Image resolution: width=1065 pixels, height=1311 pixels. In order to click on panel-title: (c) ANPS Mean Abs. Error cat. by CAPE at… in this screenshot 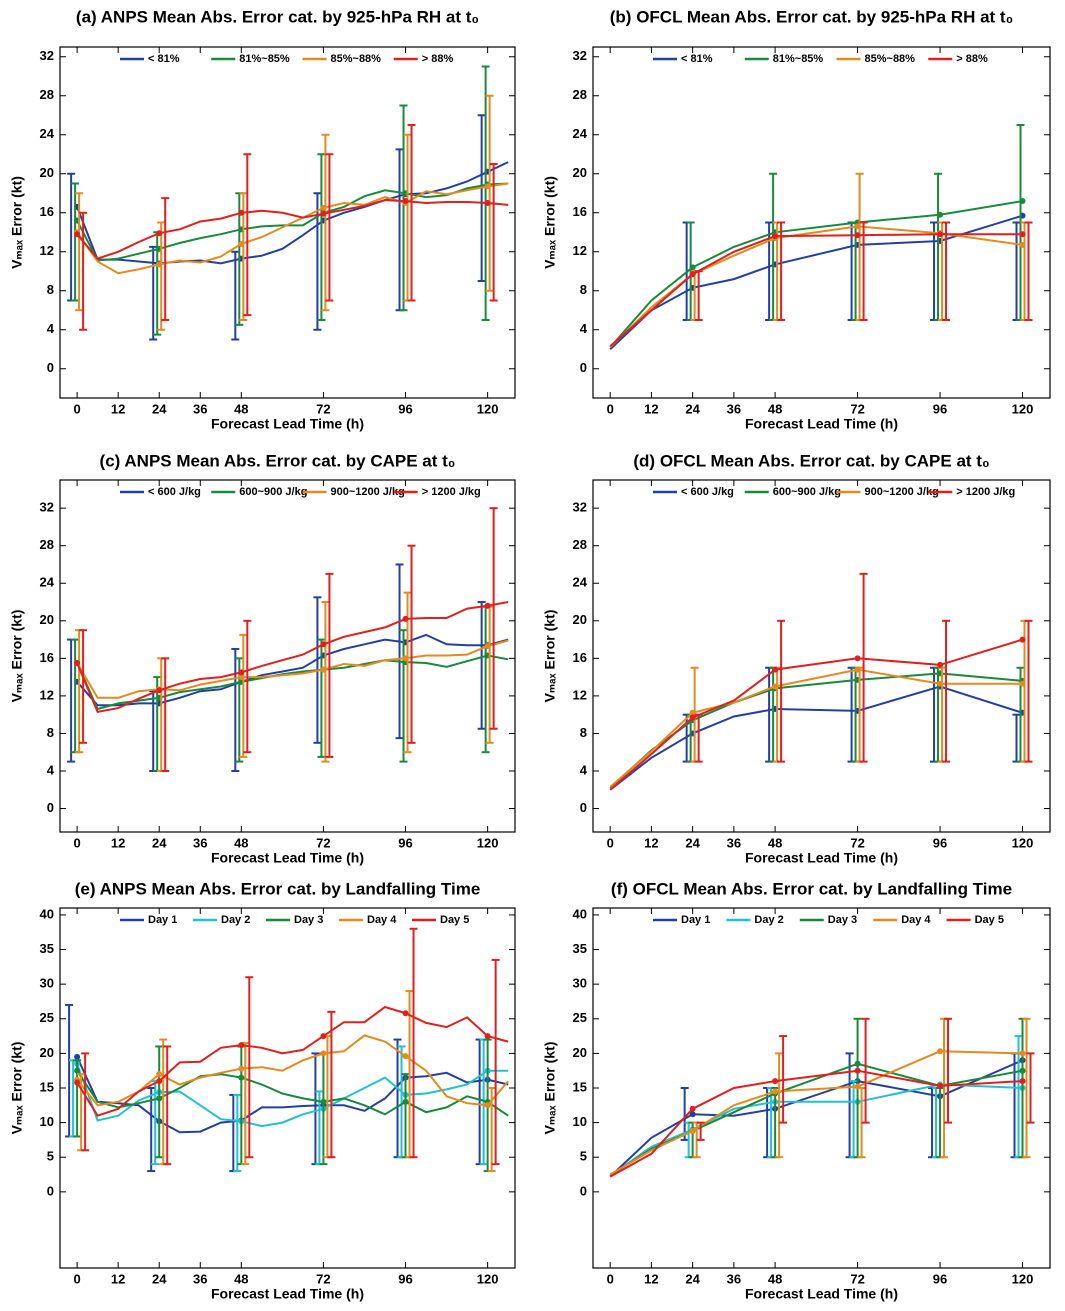, I will do `click(278, 460)`.